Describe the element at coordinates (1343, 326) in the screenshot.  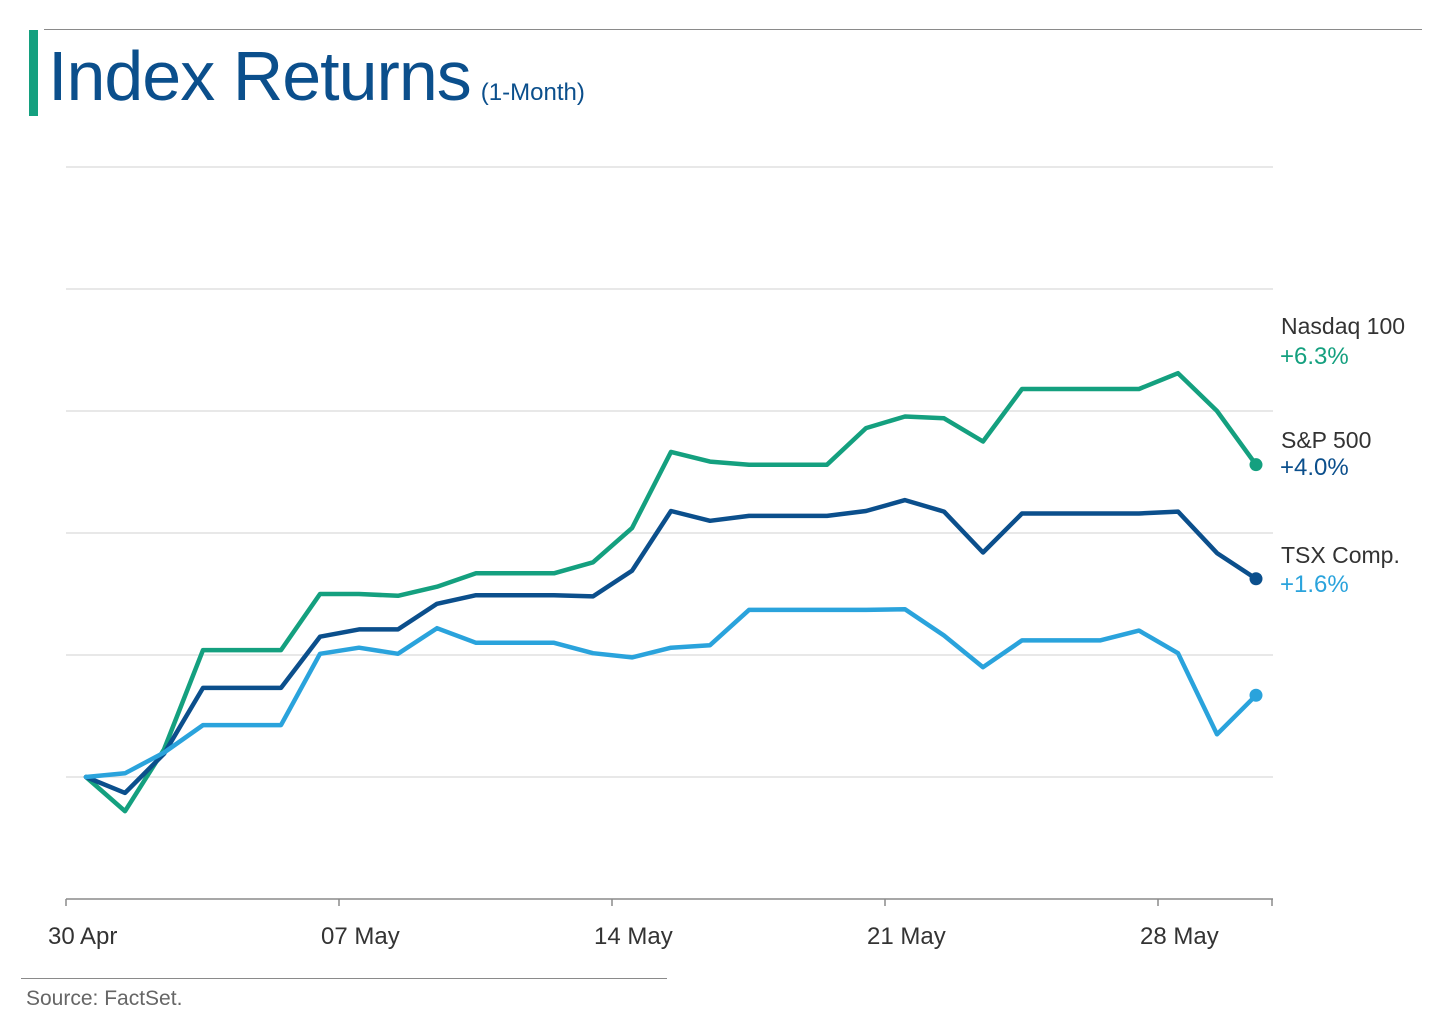
I see `series-name-label: Nasdaq 100` at that location.